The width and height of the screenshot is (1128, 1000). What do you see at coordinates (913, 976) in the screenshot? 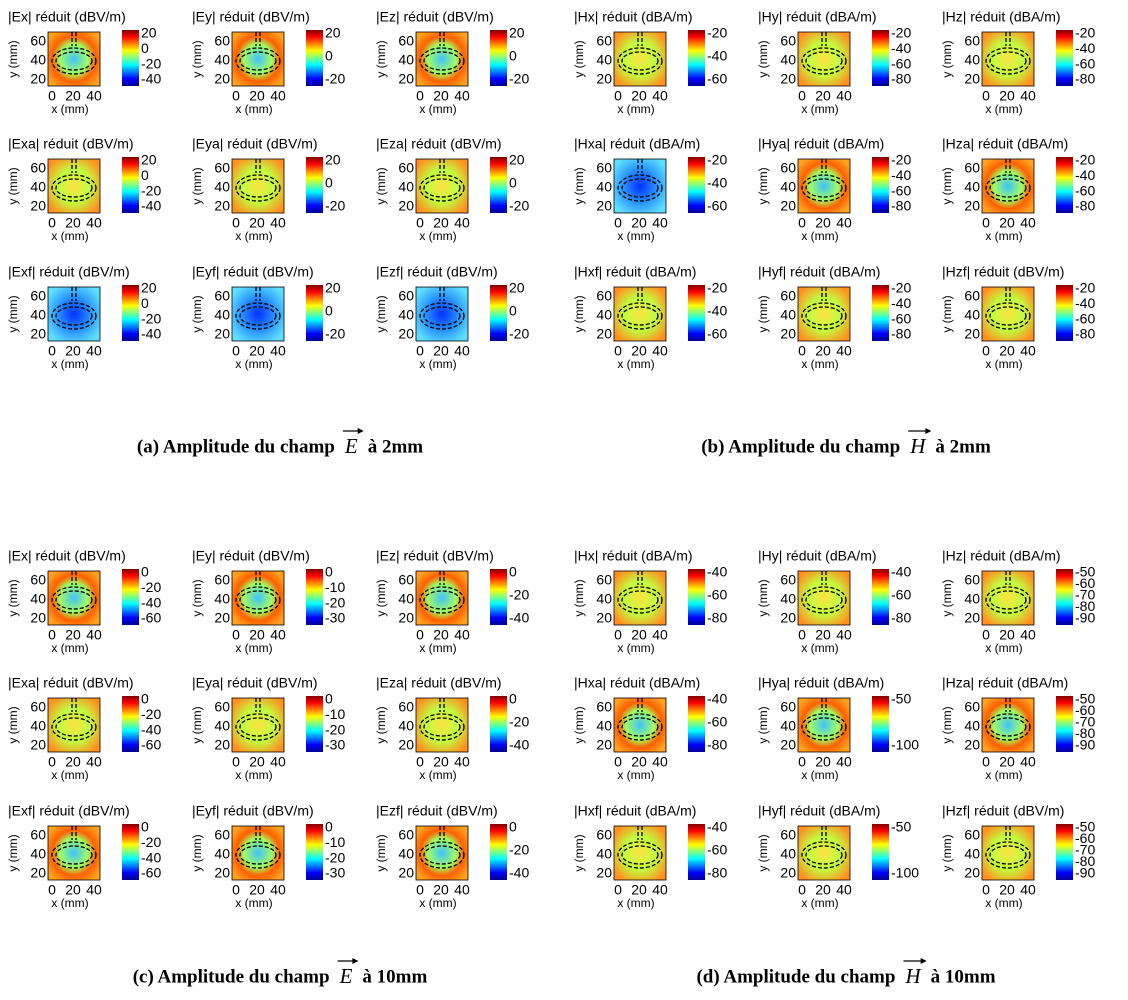
I see `caption-vector: H` at bounding box center [913, 976].